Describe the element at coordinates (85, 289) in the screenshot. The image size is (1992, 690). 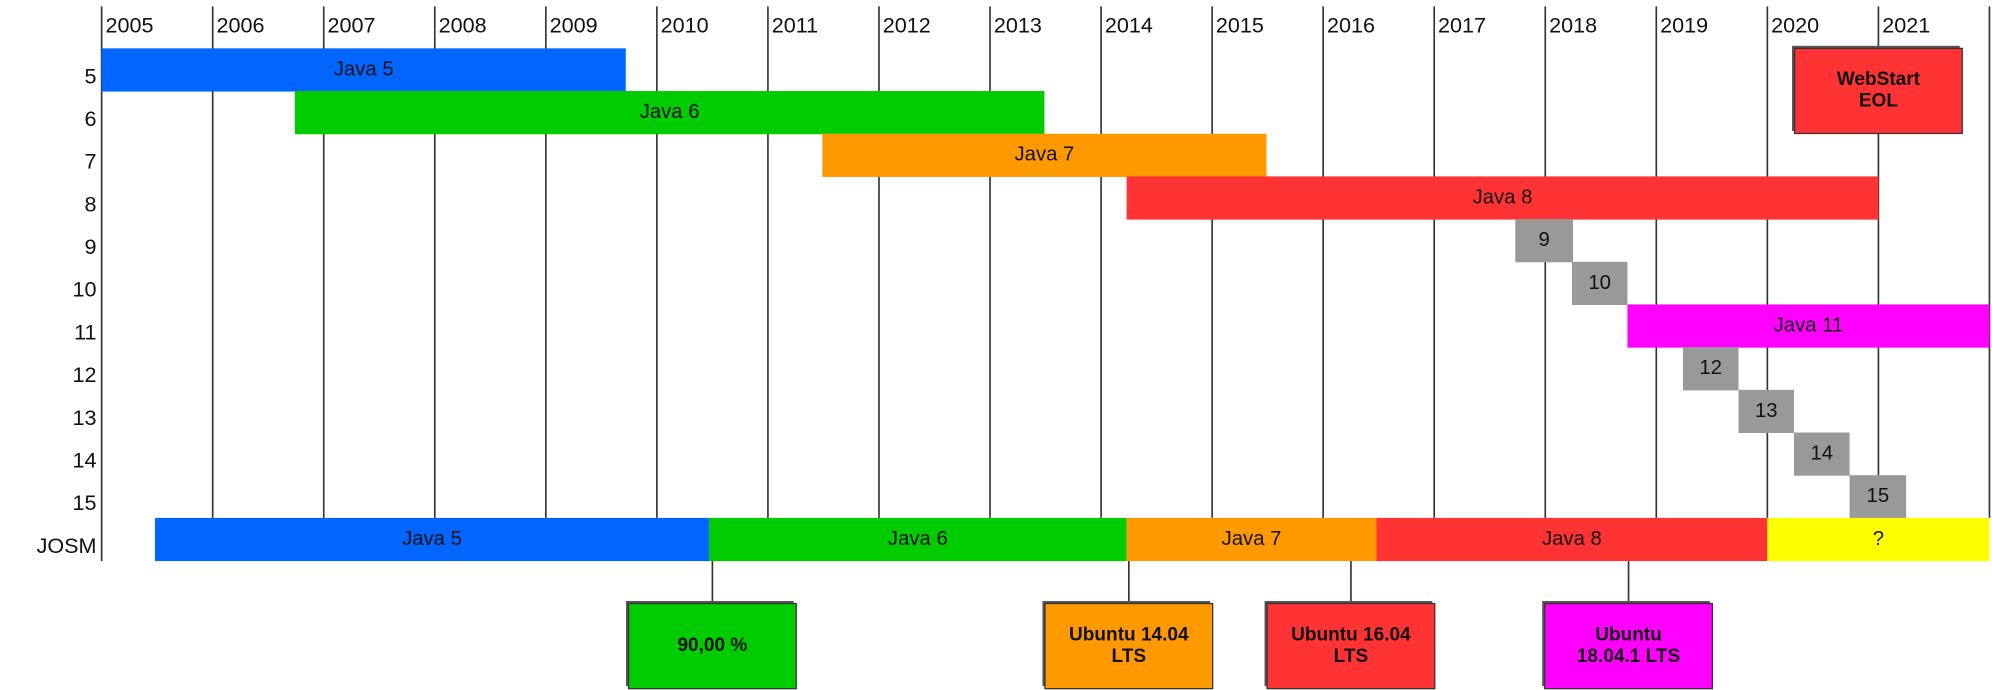
I see `row-label: 10` at that location.